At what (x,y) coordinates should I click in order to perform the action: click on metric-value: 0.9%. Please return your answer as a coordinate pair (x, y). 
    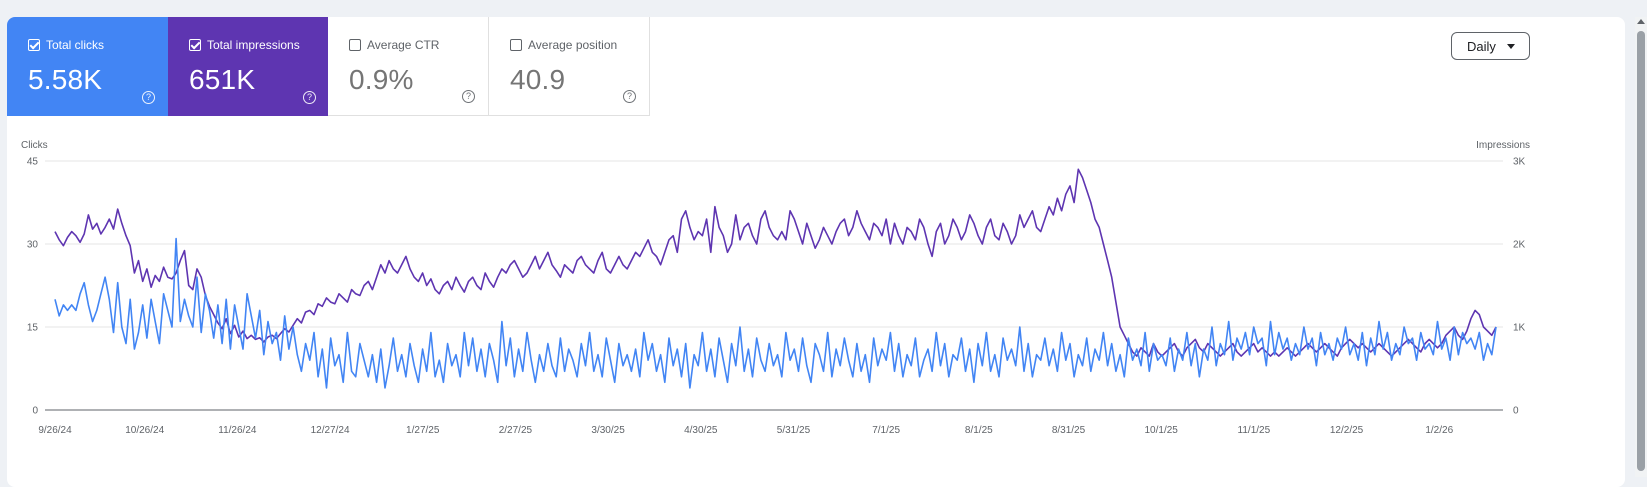
    Looking at the image, I should click on (381, 79).